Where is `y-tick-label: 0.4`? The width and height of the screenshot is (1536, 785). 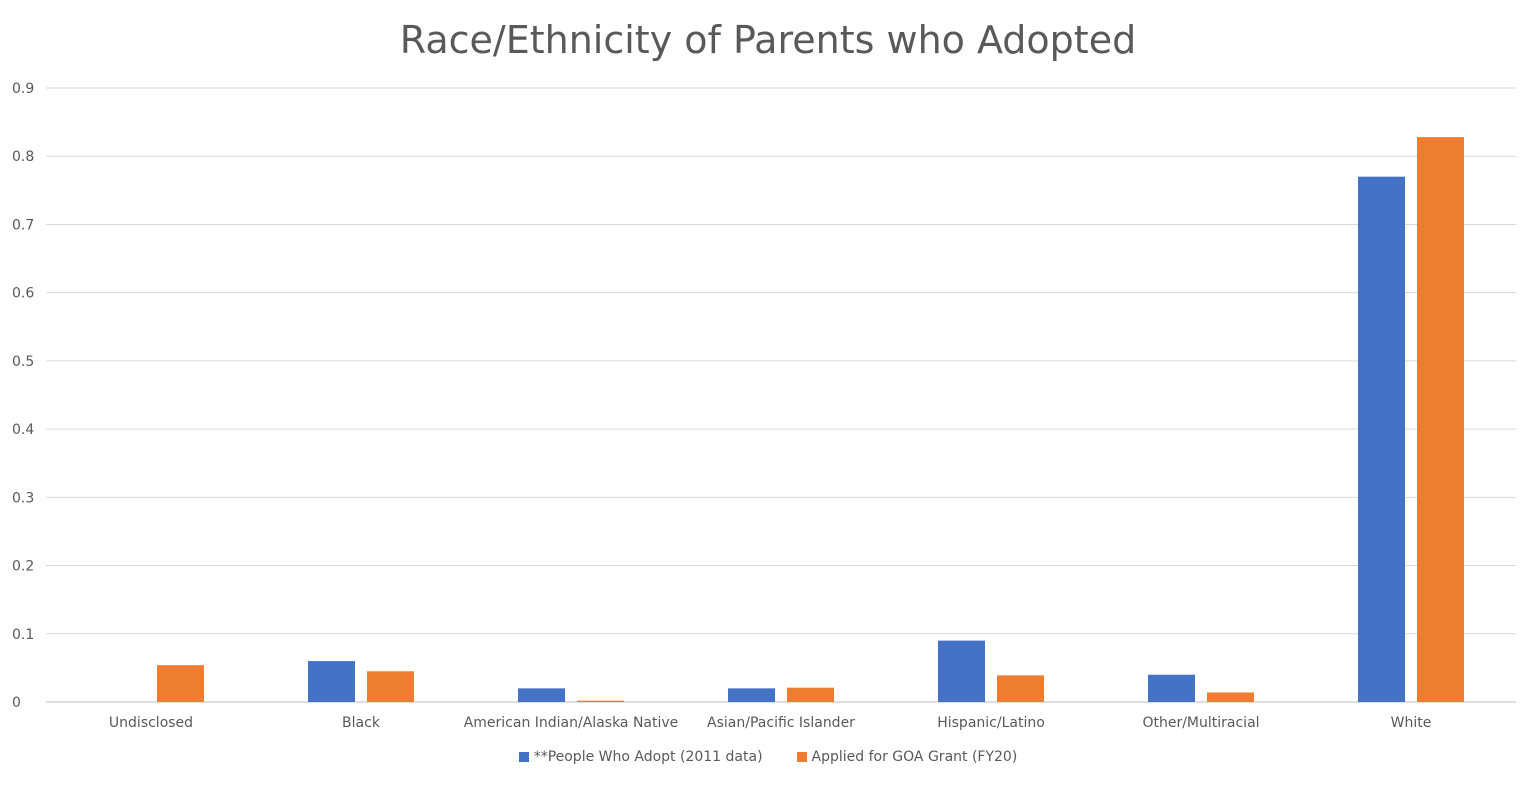 y-tick-label: 0.4 is located at coordinates (23, 430).